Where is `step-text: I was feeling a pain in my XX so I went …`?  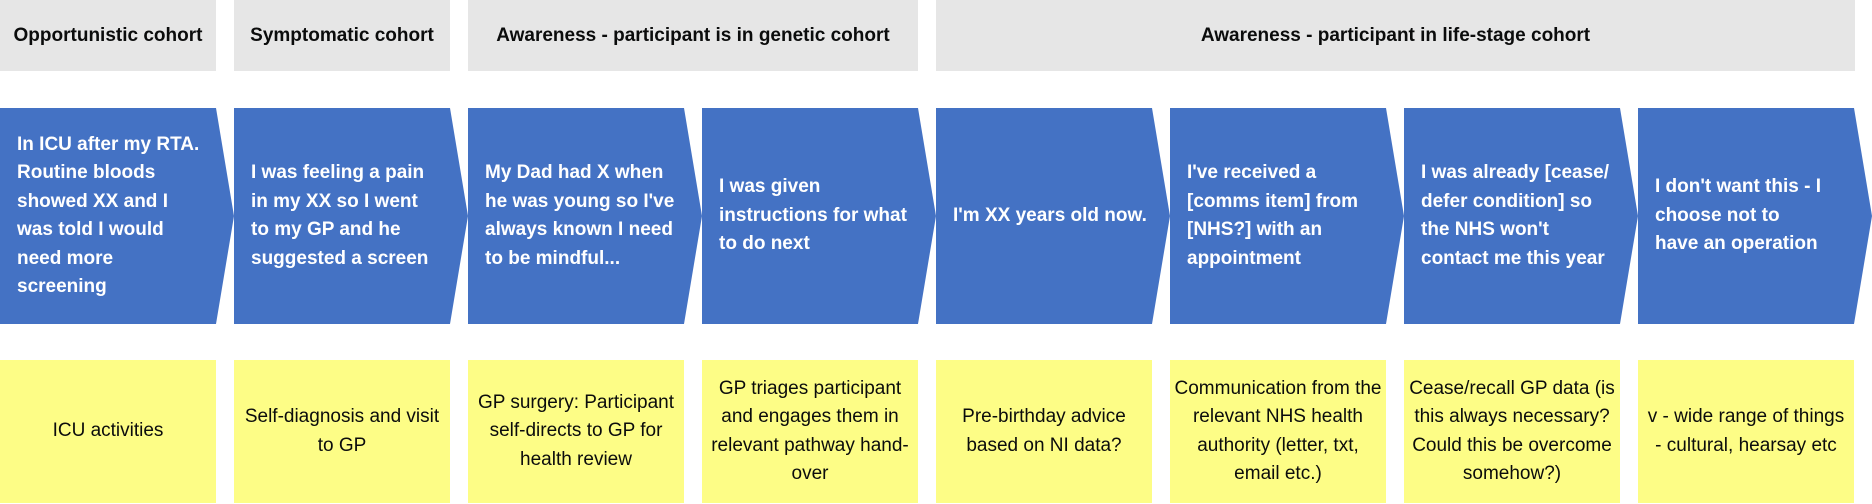
step-text: I was feeling a pain in my XX so I went … is located at coordinates (340, 215).